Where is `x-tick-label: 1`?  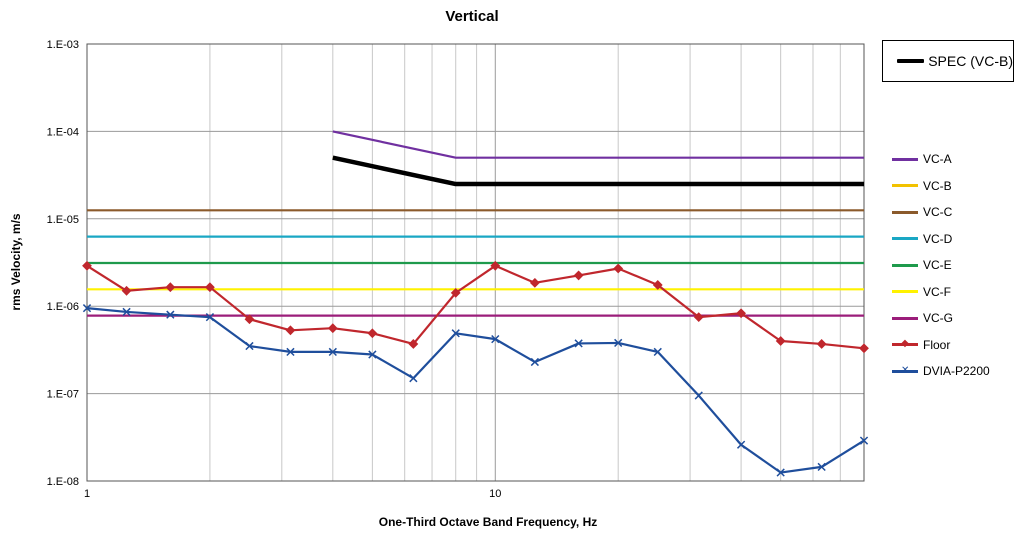 x-tick-label: 1 is located at coordinates (87, 494).